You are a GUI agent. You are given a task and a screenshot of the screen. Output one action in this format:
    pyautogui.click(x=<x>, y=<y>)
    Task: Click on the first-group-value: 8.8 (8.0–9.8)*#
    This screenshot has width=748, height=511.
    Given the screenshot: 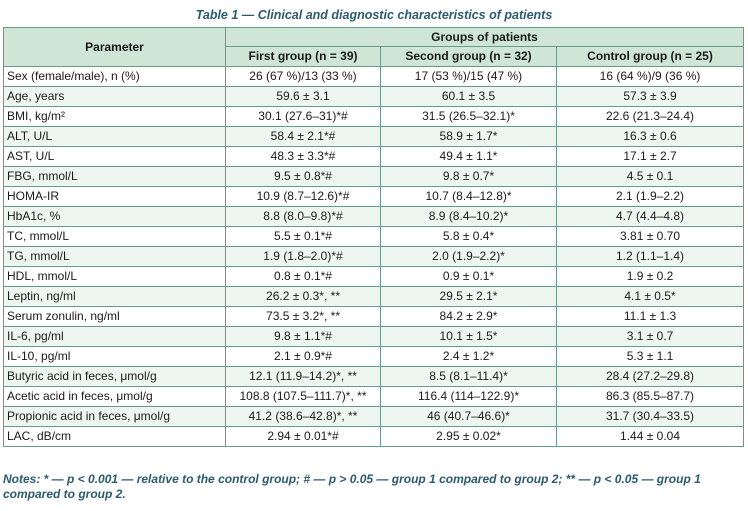 What is the action you would take?
    pyautogui.click(x=303, y=216)
    